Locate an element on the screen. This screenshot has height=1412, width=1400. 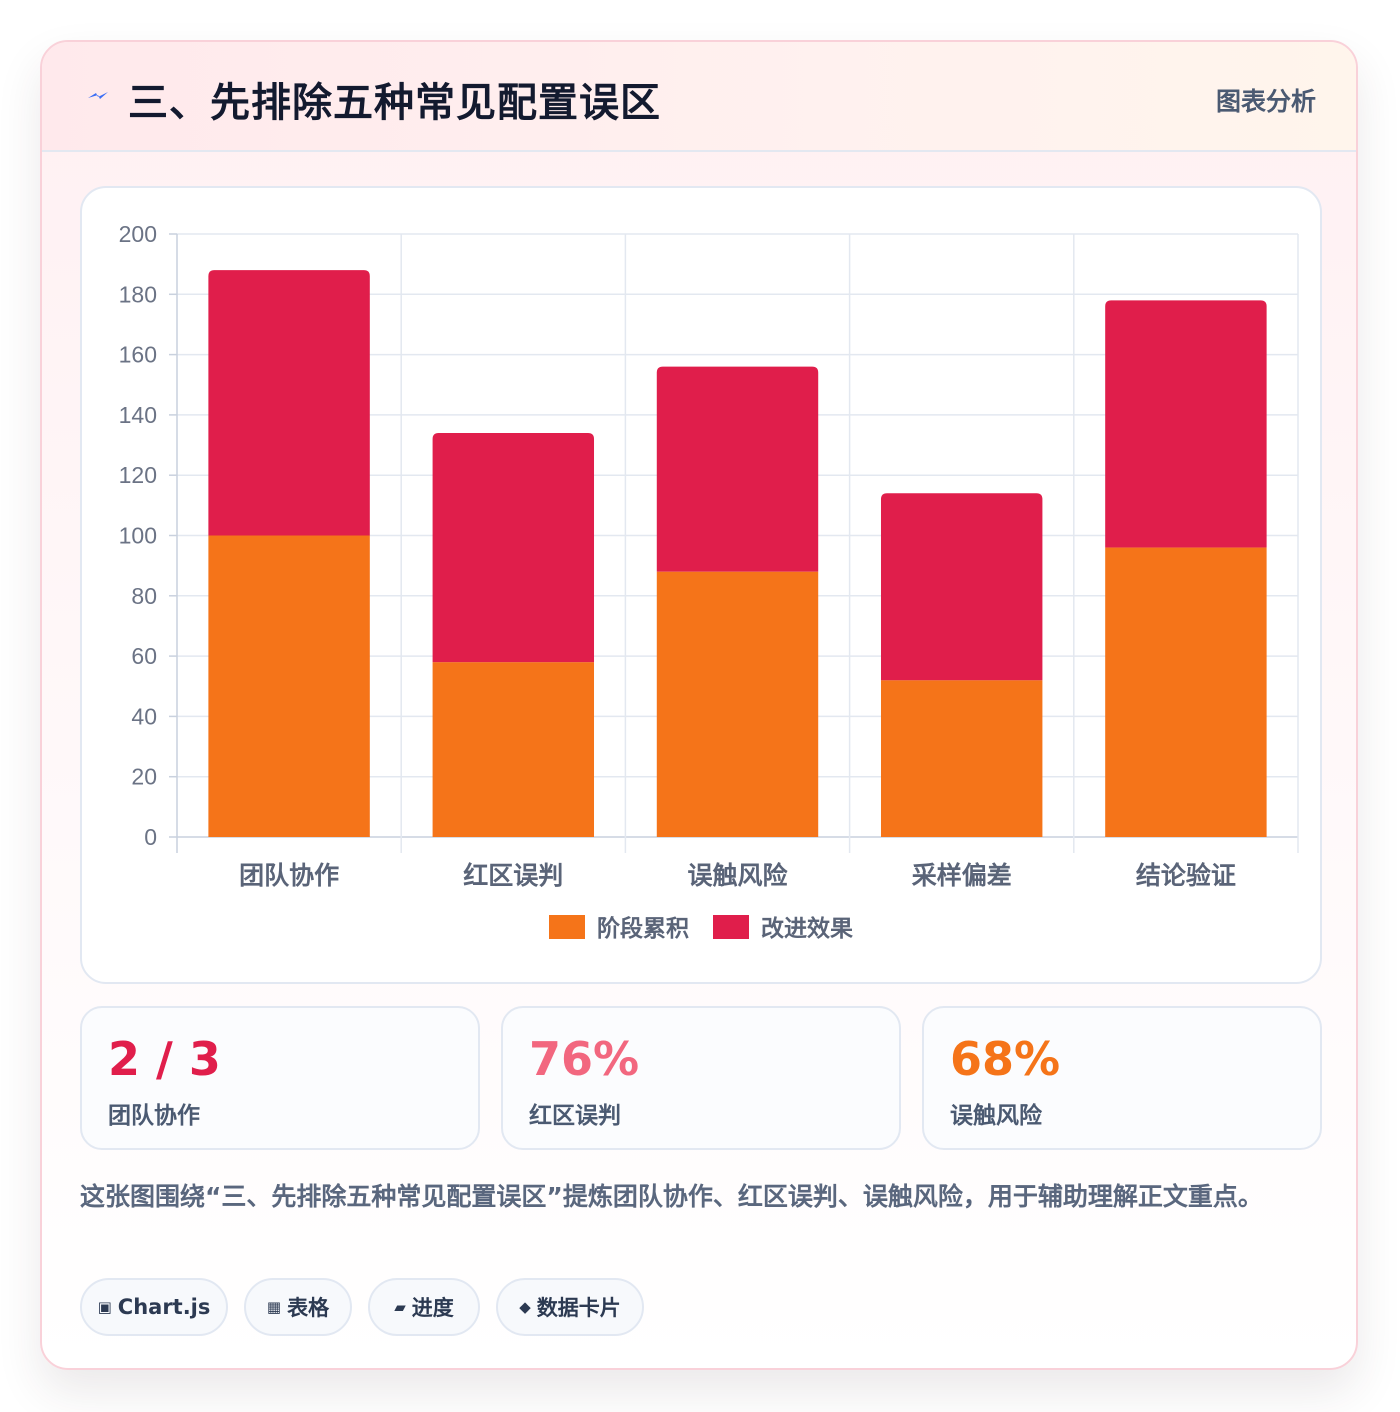
y-tick-label: 100 is located at coordinates (138, 536).